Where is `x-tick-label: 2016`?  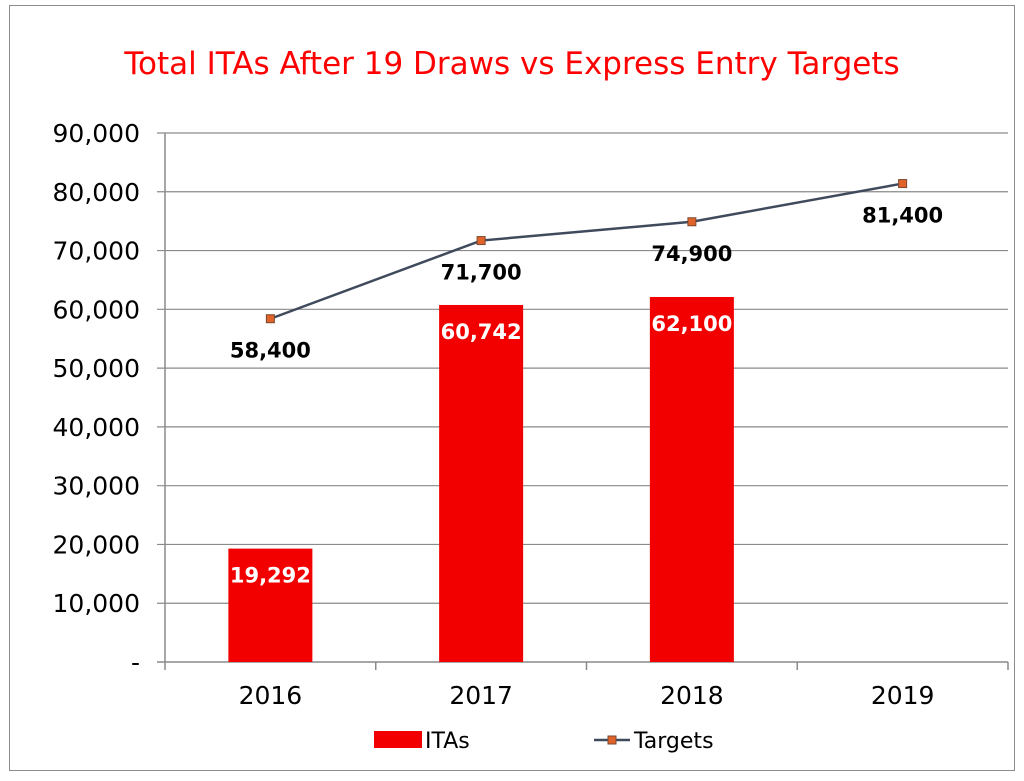
x-tick-label: 2016 is located at coordinates (271, 695).